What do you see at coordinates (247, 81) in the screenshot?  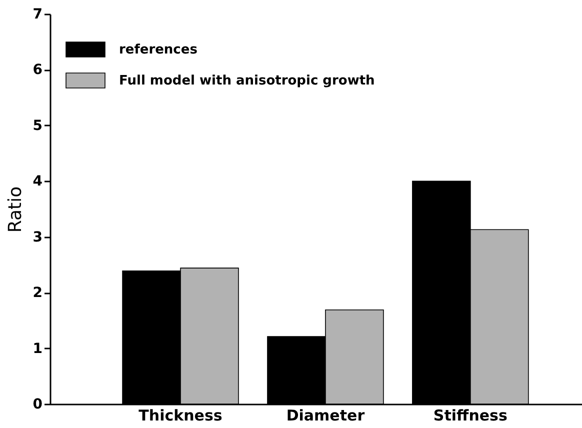 I see `legend-label: Full model with anisotropic growth` at bounding box center [247, 81].